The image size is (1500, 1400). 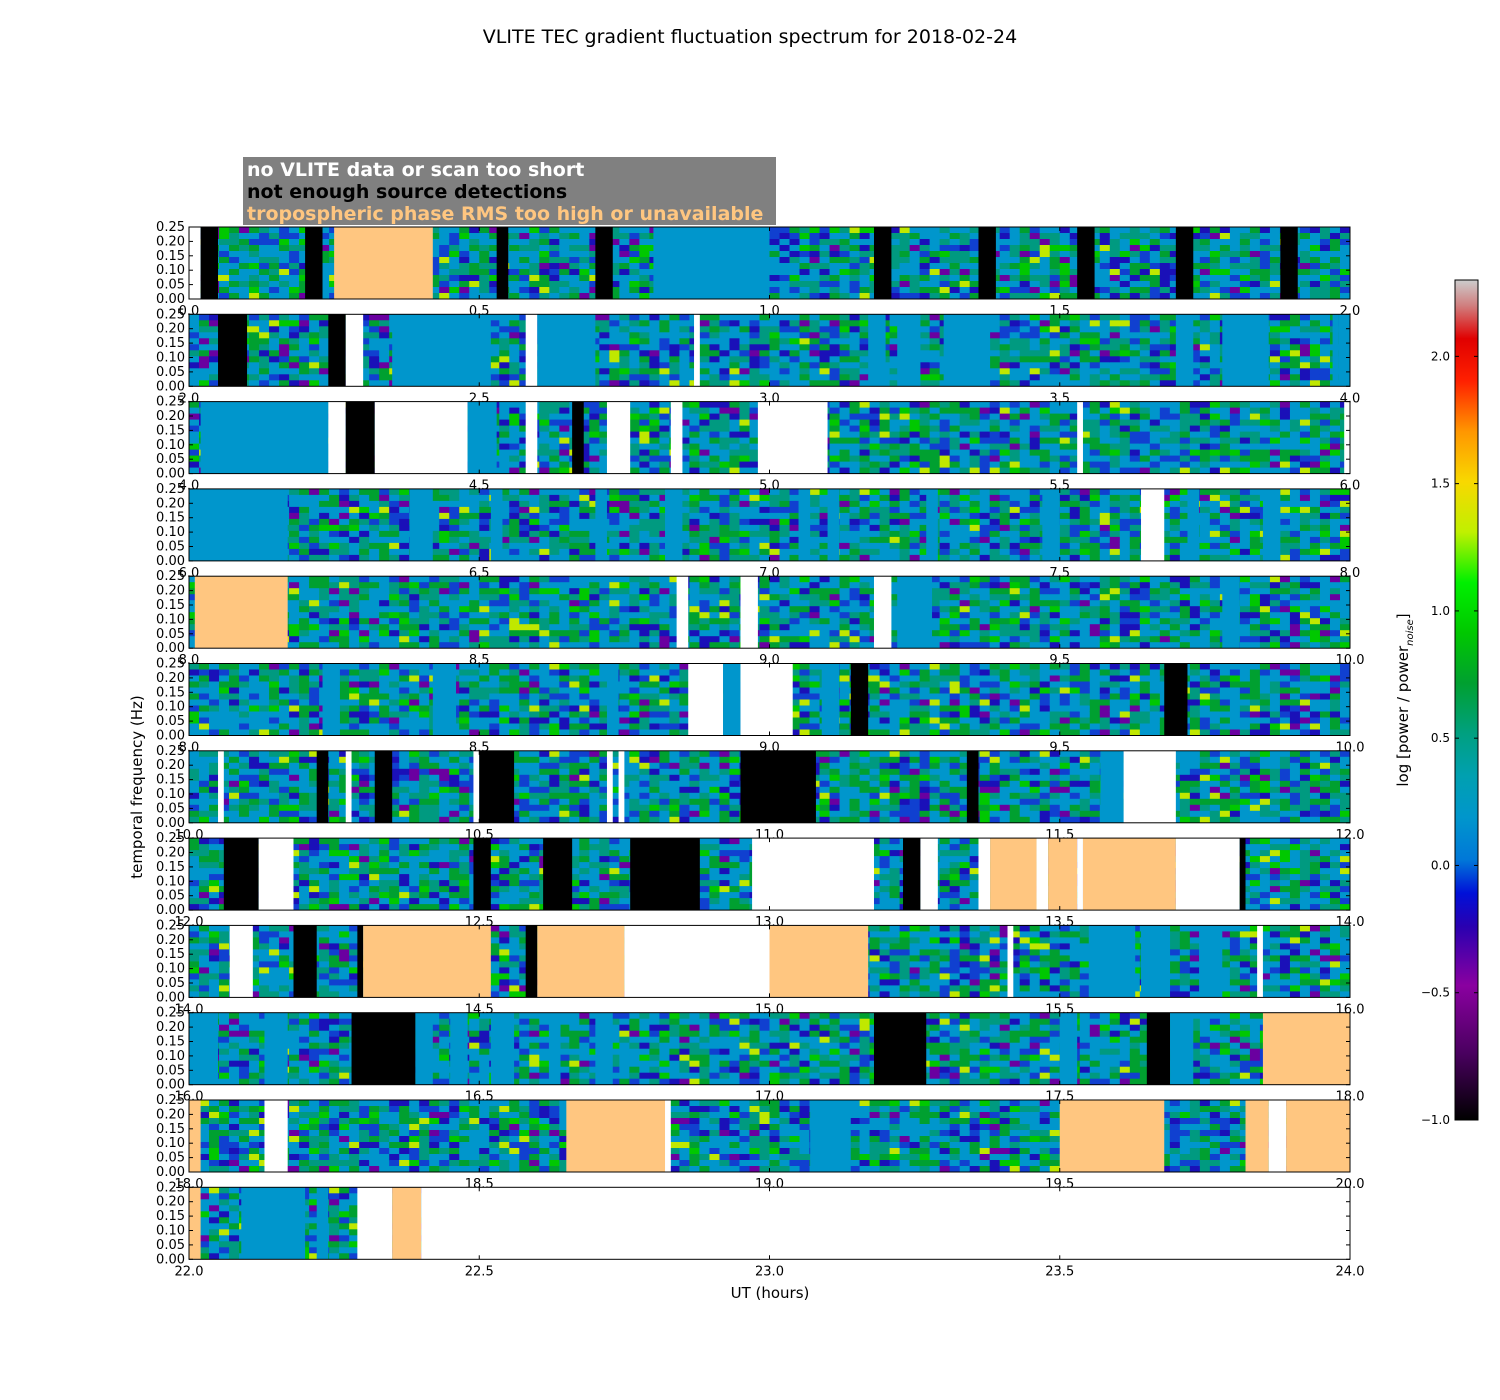 What do you see at coordinates (170, 1172) in the screenshot?
I see `panel-10-ytick-label-5: 0.00` at bounding box center [170, 1172].